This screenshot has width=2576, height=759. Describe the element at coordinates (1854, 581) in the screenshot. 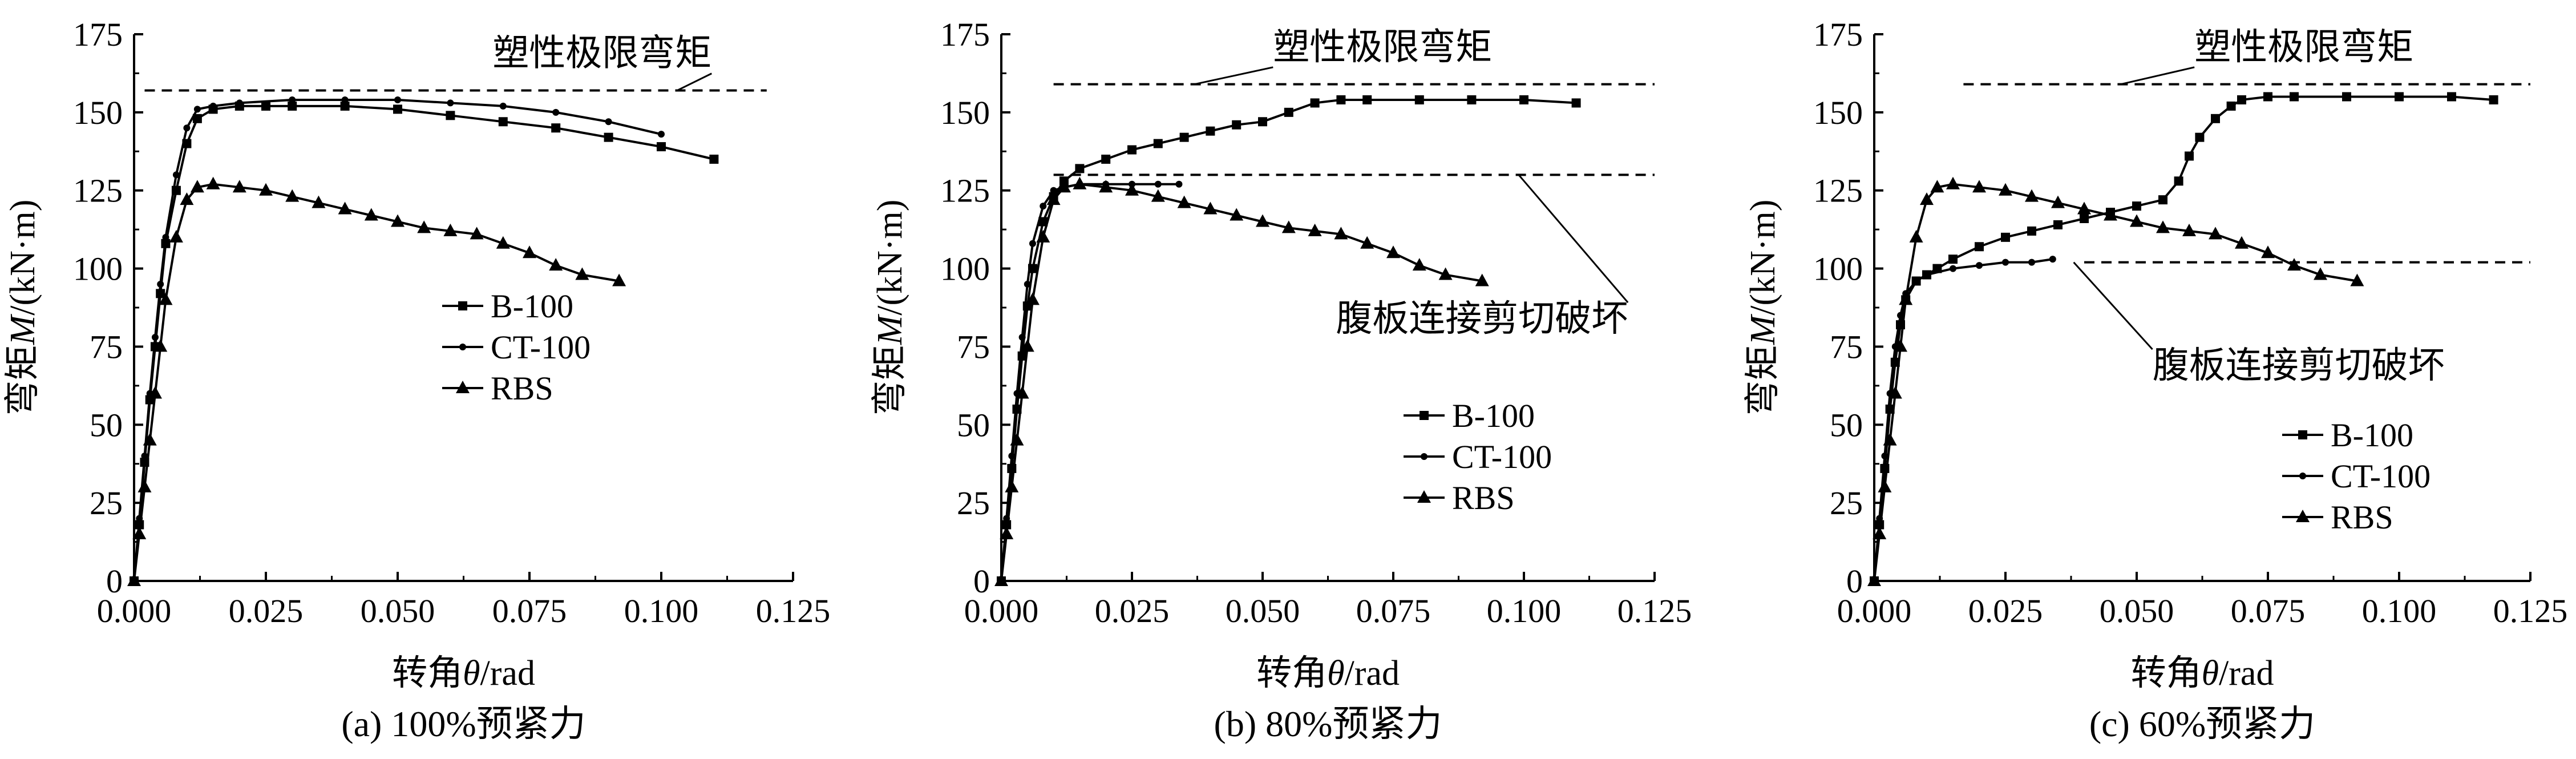

I see `y-tick-label: 0` at that location.